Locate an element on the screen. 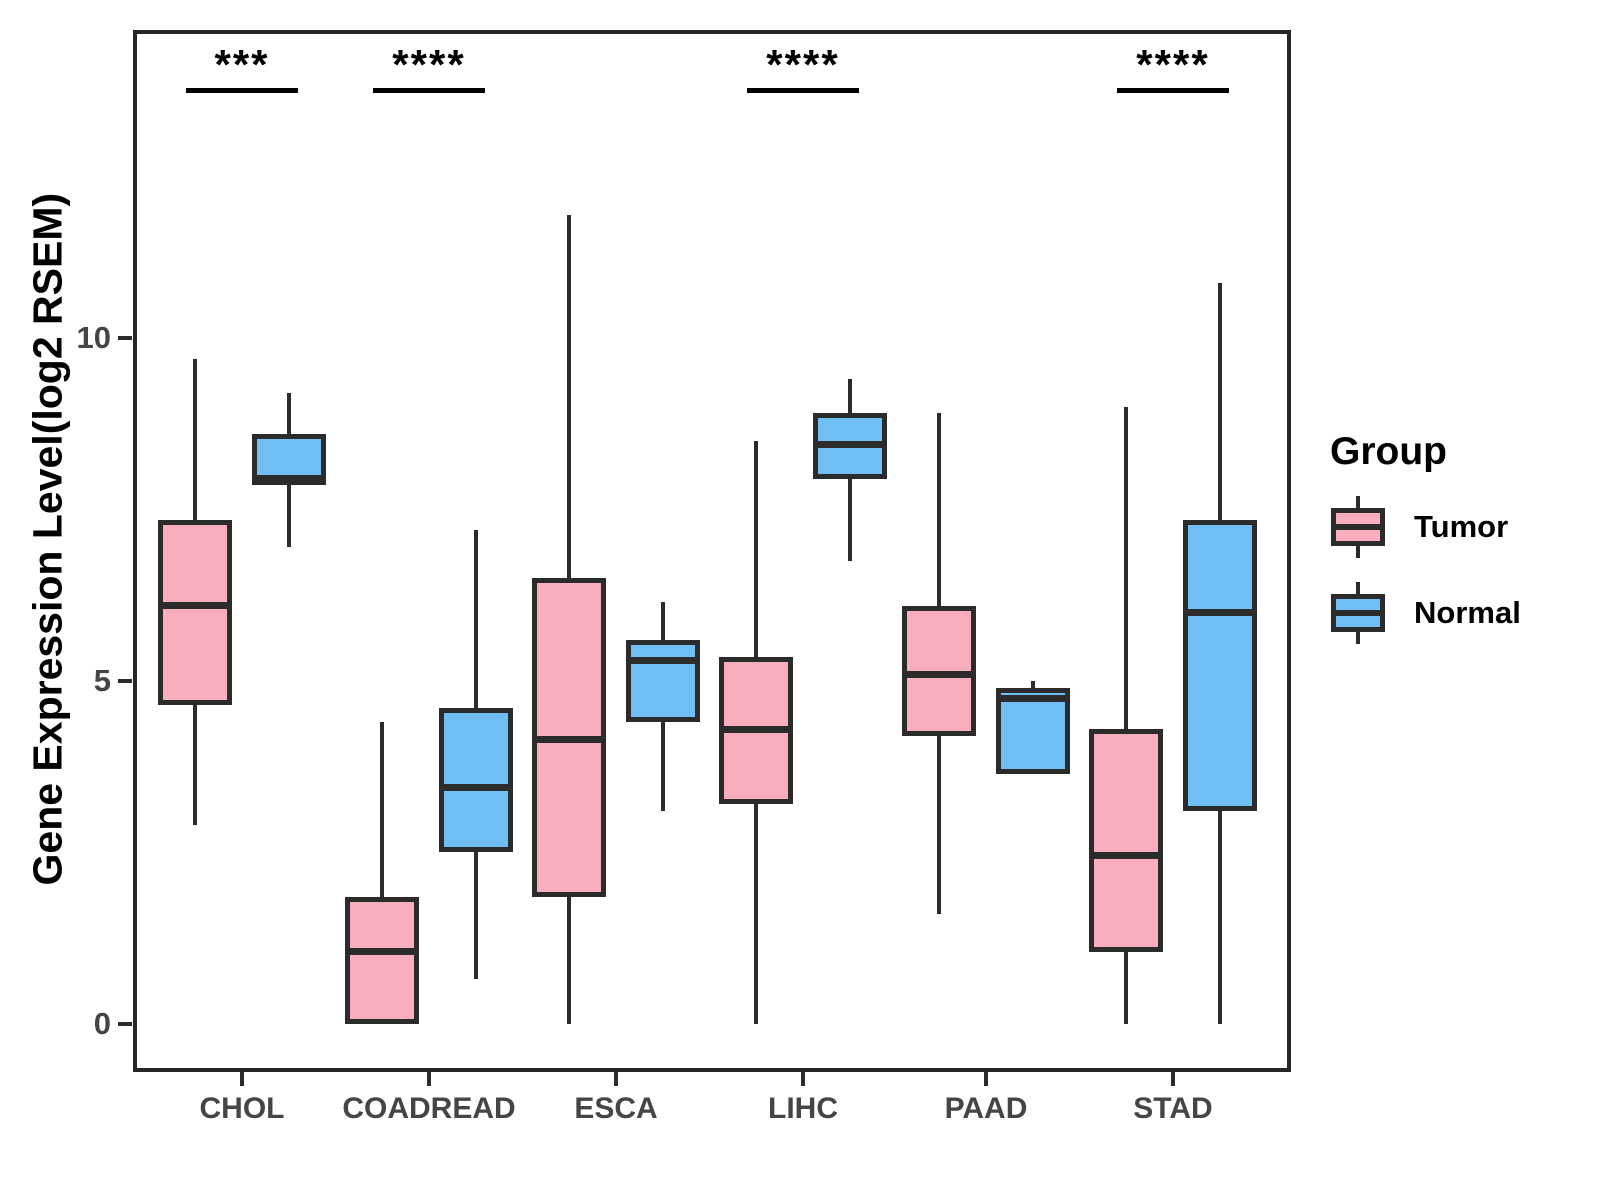  x-tick-label-ESCA: ESCA is located at coordinates (616, 1108).